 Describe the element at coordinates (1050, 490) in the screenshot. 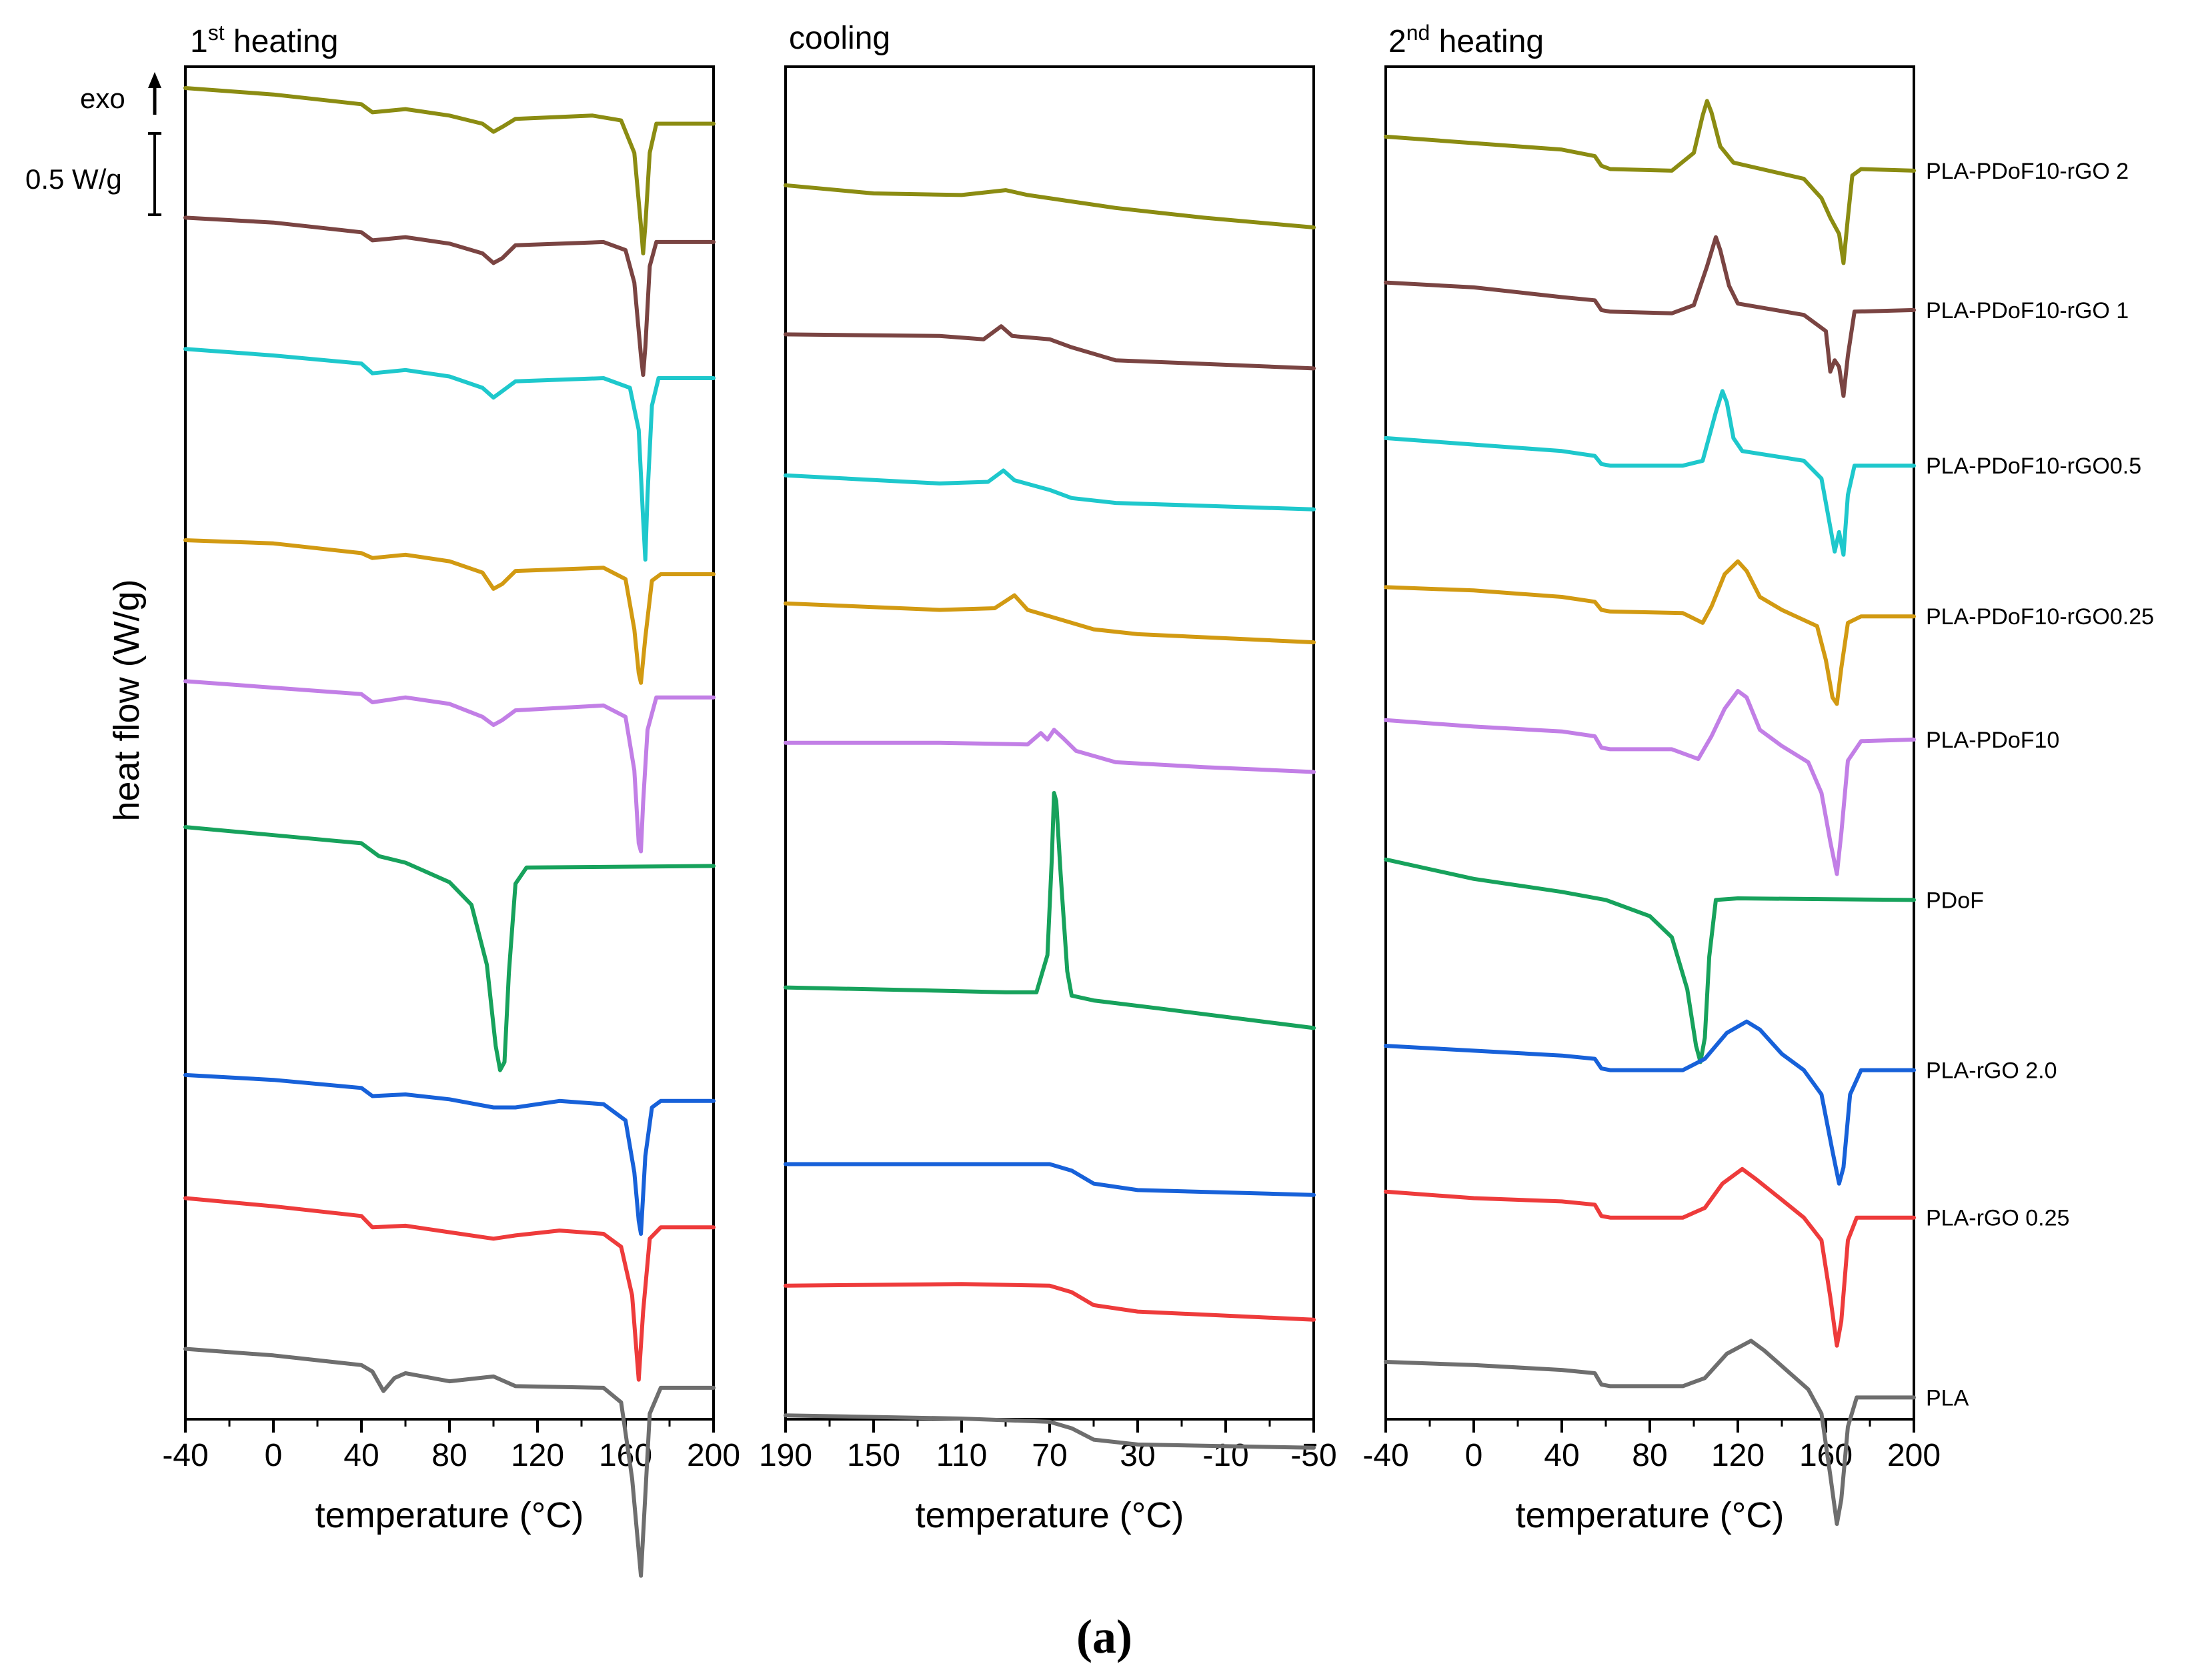

I see `curve-pla-pdof10-rgo0-5-cooling` at that location.